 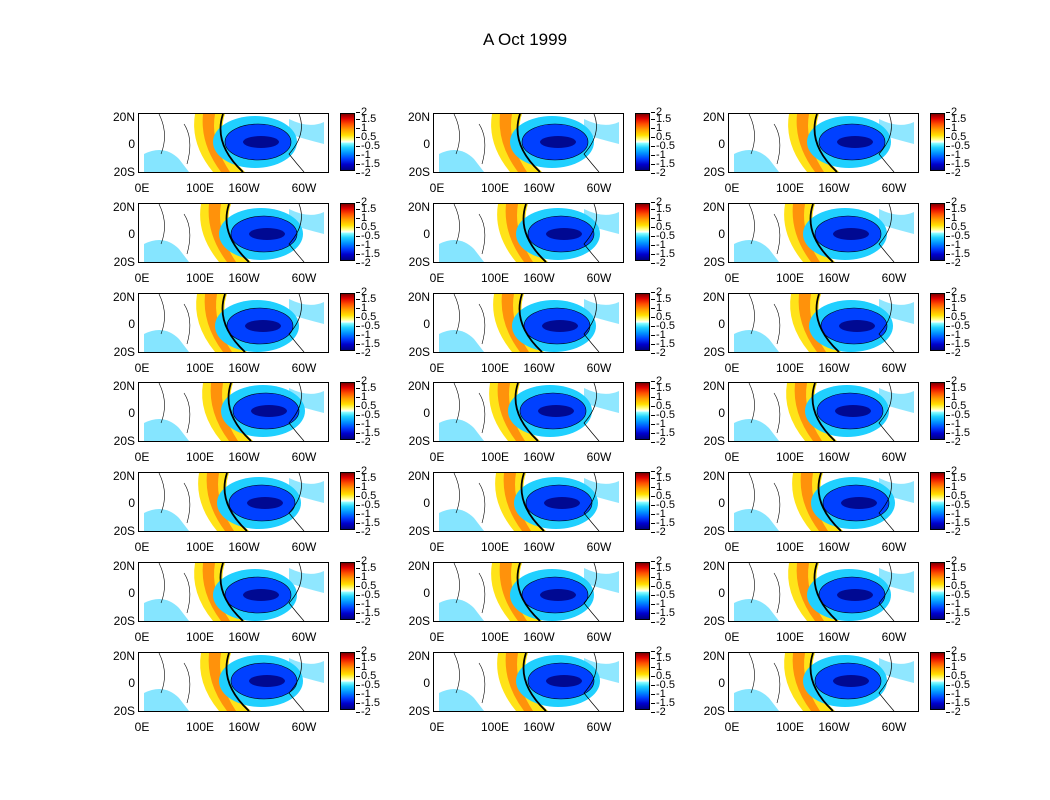 I want to click on map-panel-19: 20N 0 20S 0E 100E 160W 60W 2 1.5 1 0.5 -0.5 -1 -1.5 -2, so click(x=273, y=694).